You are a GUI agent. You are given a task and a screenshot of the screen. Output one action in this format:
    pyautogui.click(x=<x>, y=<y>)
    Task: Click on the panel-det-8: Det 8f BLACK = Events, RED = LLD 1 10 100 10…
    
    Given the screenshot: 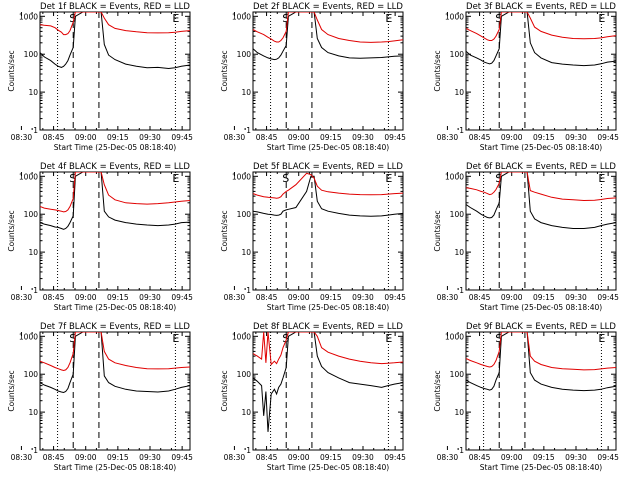 What is the action you would take?
    pyautogui.click(x=313, y=397)
    